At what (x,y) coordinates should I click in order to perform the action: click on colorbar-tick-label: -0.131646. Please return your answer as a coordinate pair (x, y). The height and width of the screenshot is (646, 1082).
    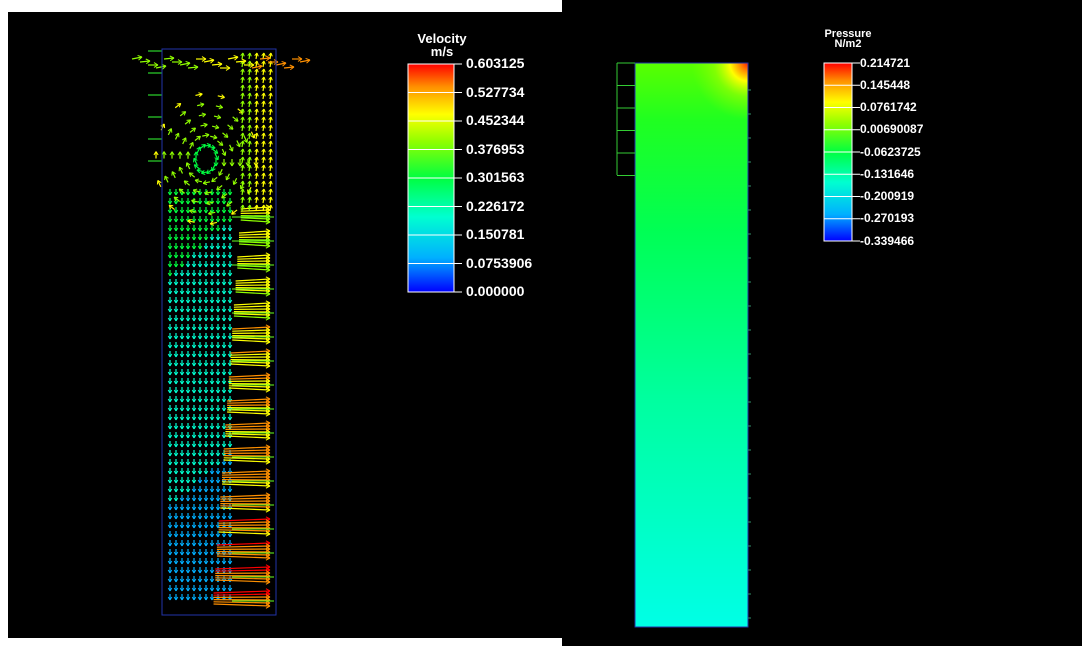
    Looking at the image, I should click on (887, 173).